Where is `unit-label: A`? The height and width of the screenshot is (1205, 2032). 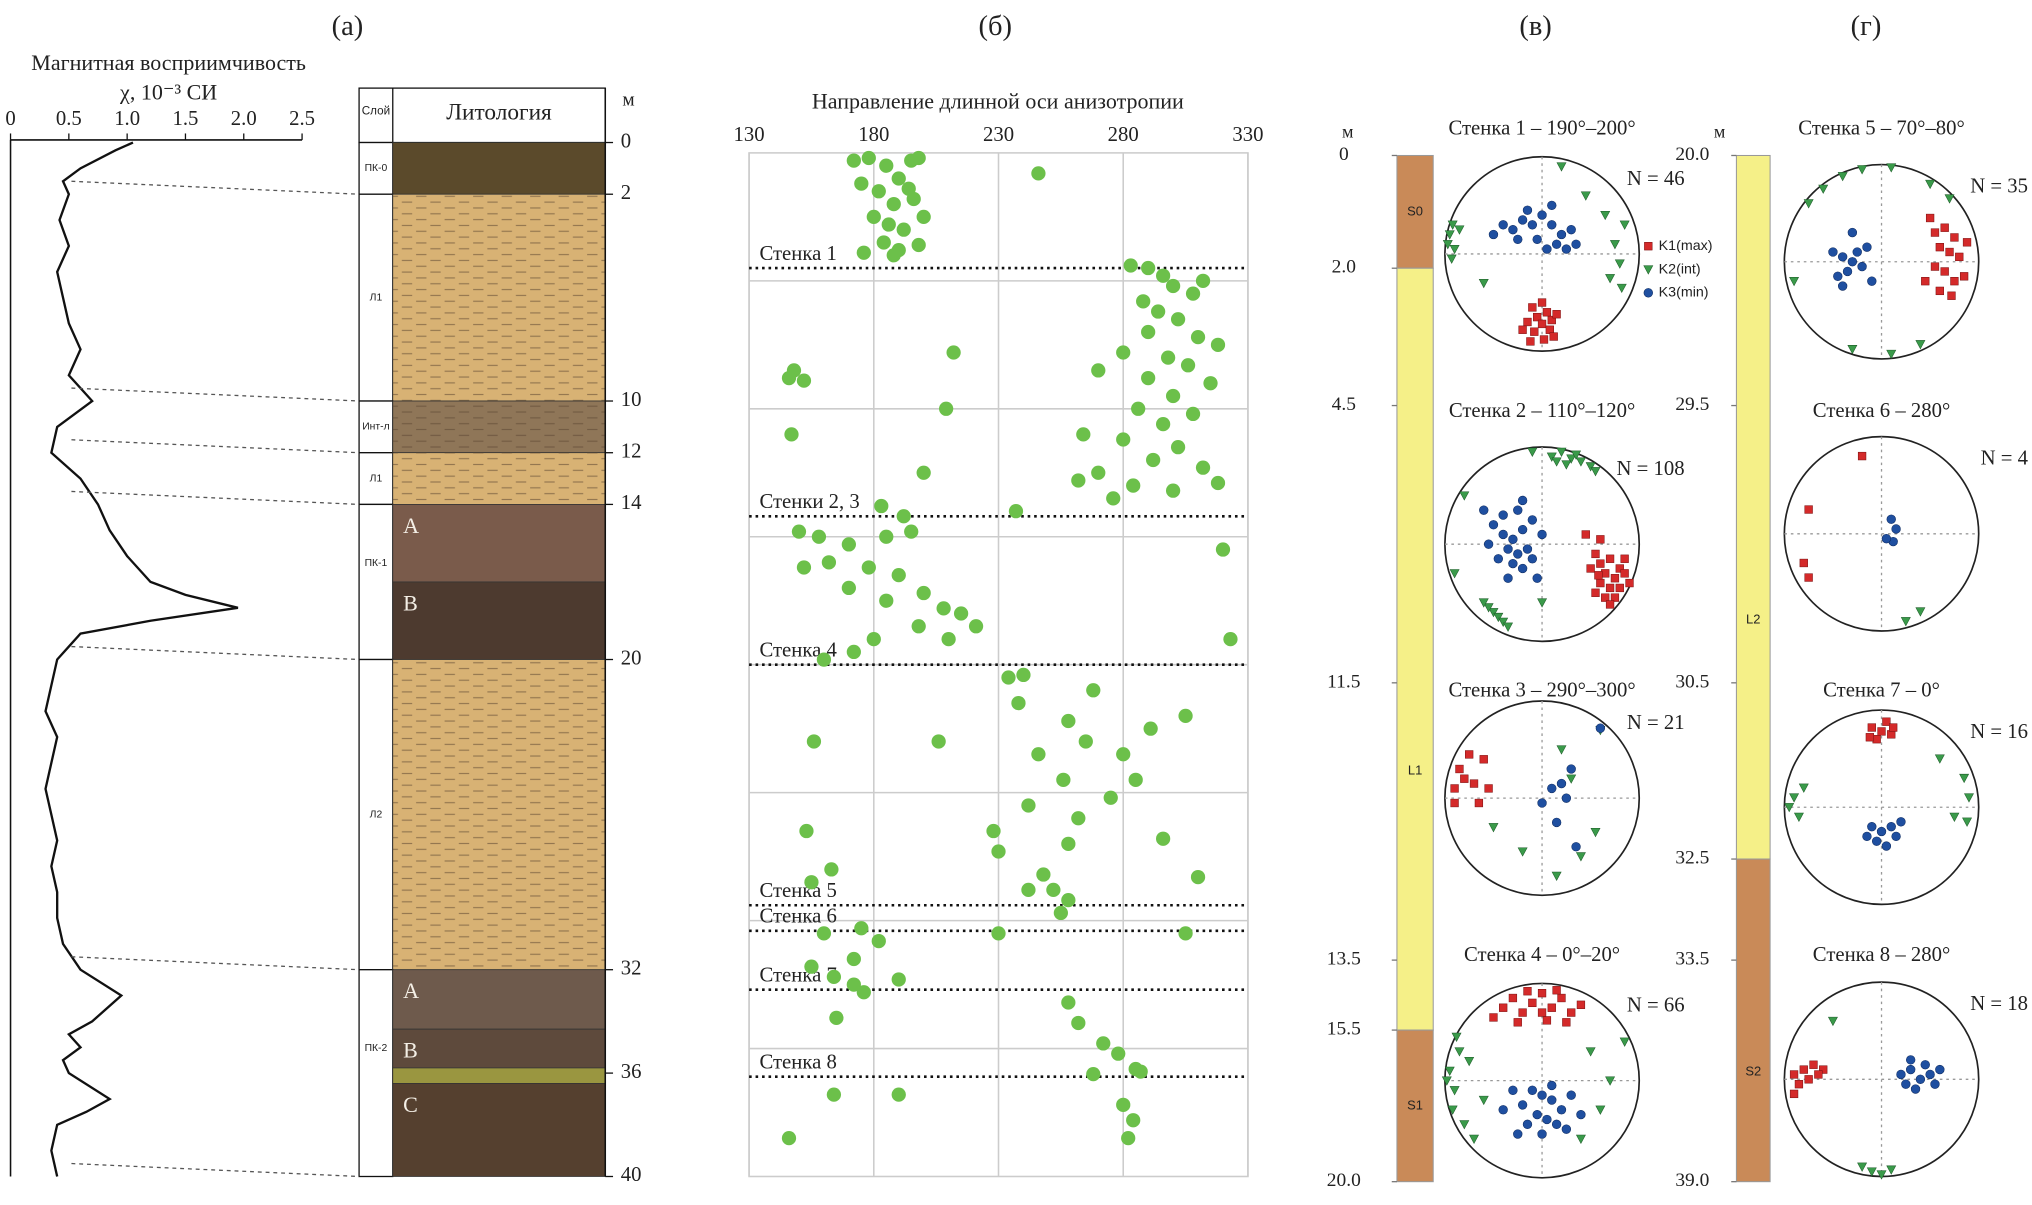 unit-label: A is located at coordinates (411, 990).